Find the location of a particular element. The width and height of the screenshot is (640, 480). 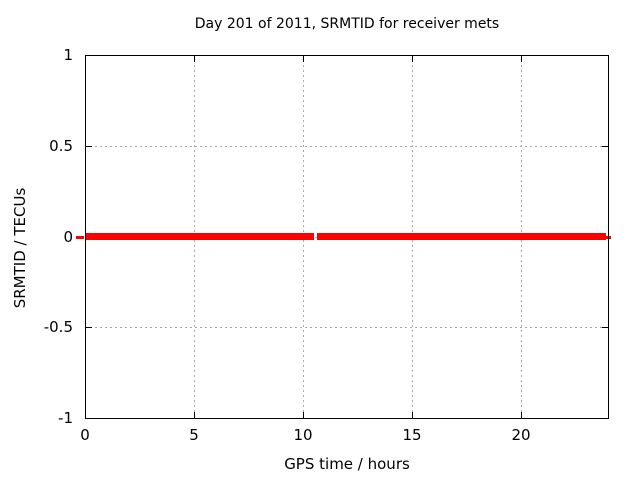

x-tick-label: 15 is located at coordinates (412, 435).